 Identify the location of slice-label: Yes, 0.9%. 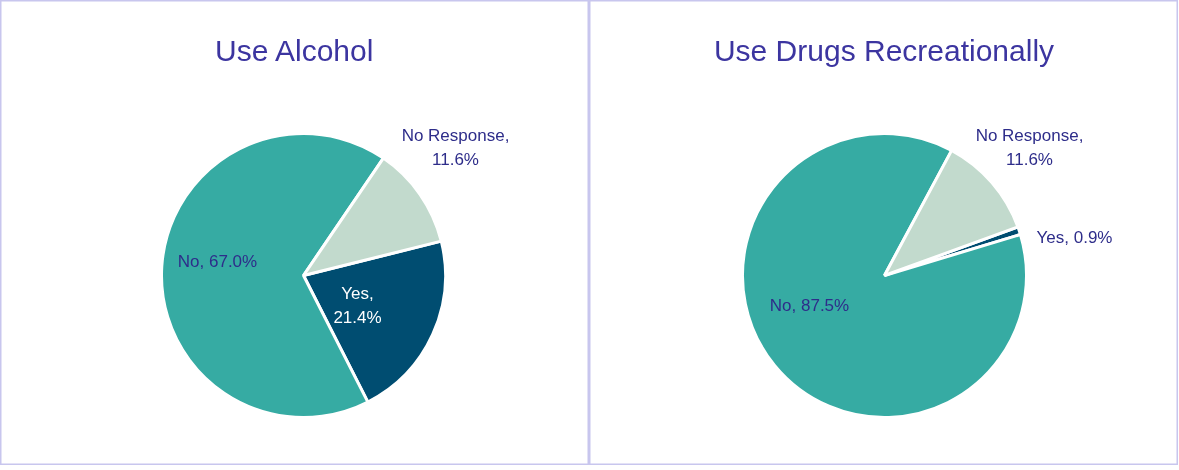
(1074, 237).